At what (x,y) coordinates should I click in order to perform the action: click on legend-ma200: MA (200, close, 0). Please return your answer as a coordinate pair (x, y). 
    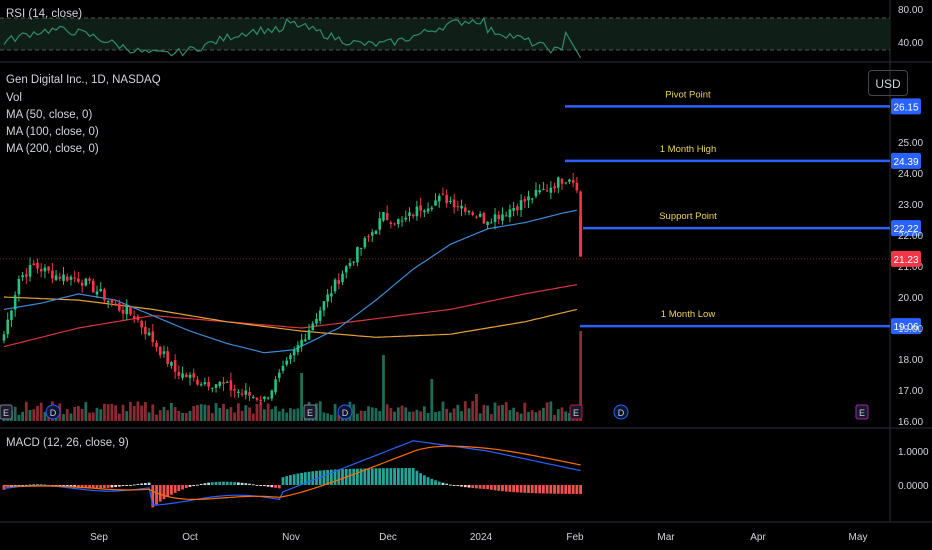
    Looking at the image, I should click on (52, 149).